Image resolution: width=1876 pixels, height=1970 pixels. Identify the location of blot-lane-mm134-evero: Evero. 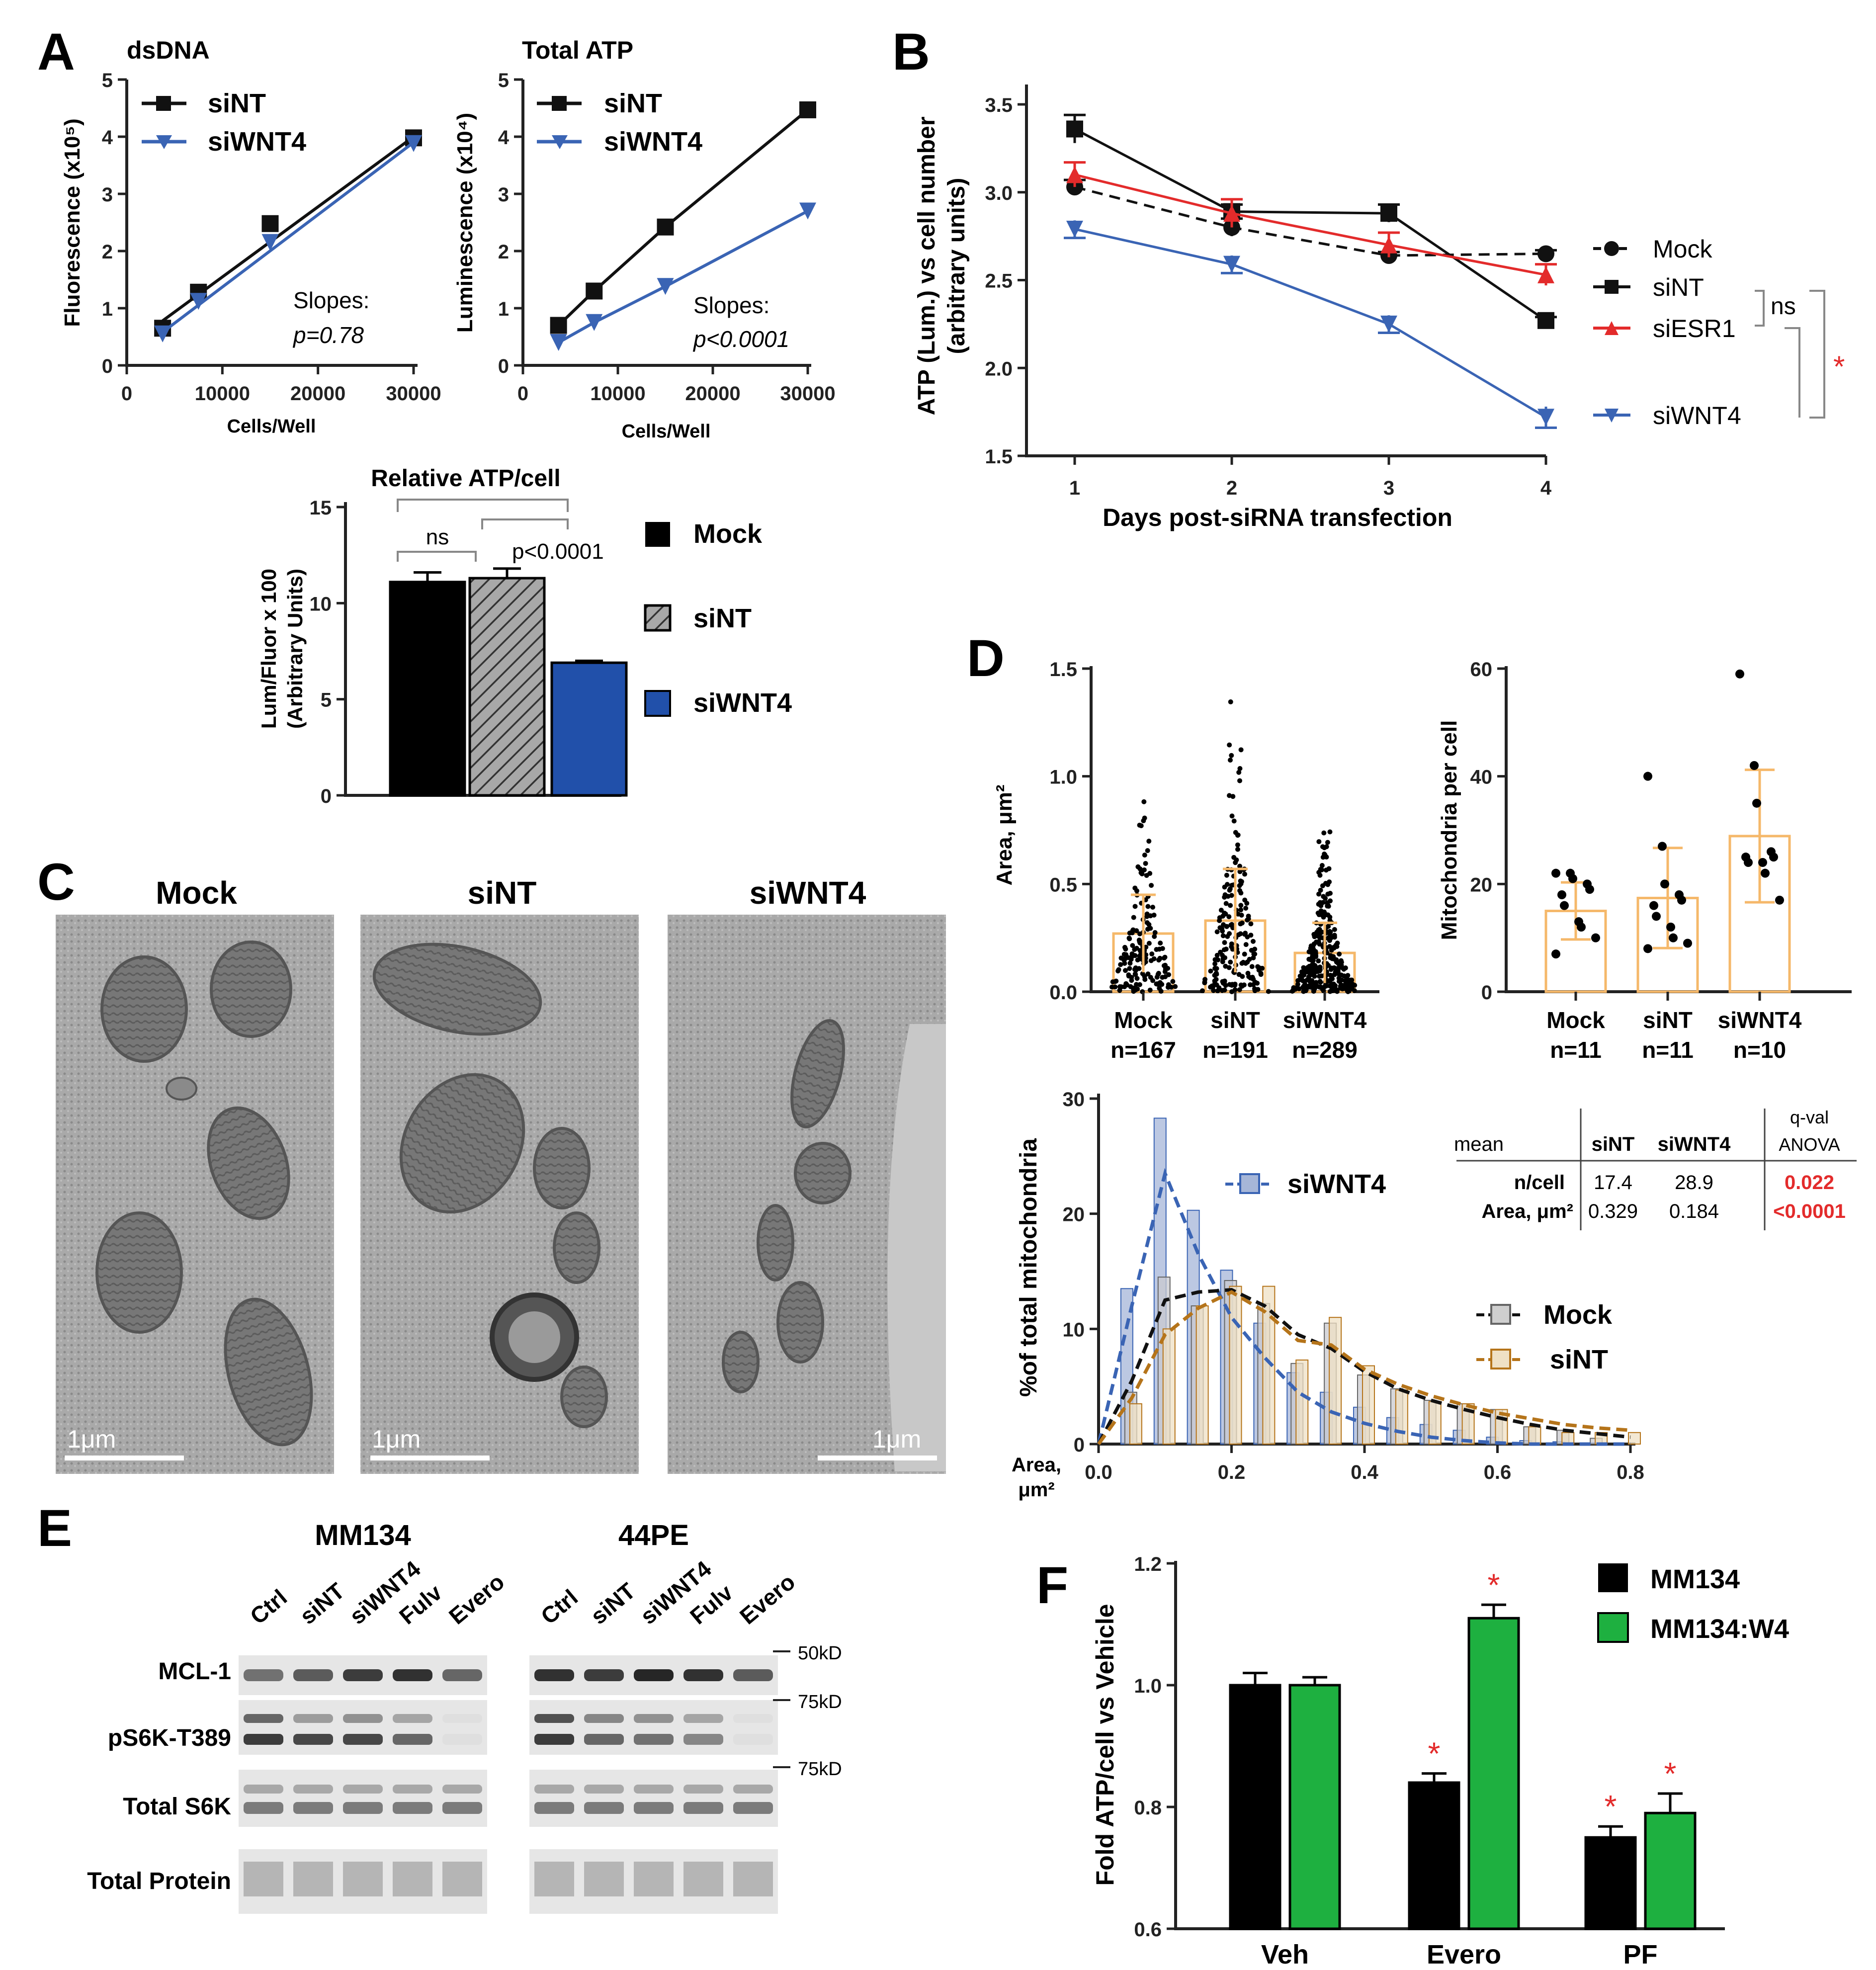
(476, 1599).